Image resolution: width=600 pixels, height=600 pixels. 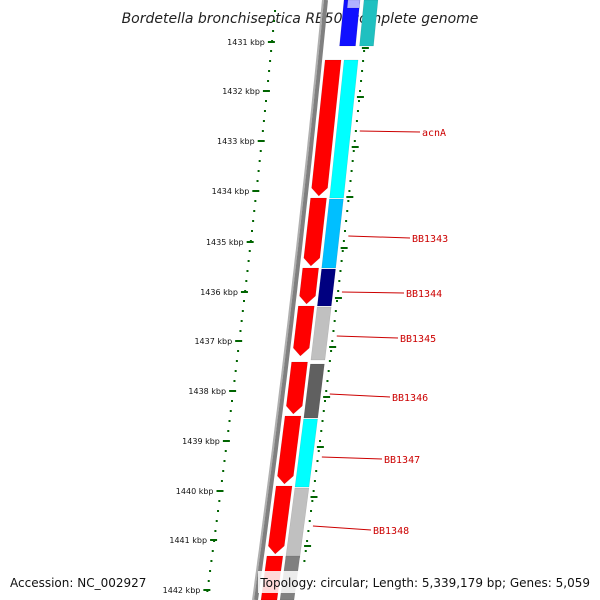 I want to click on tick-label: 1435 kbp, so click(x=225, y=242).